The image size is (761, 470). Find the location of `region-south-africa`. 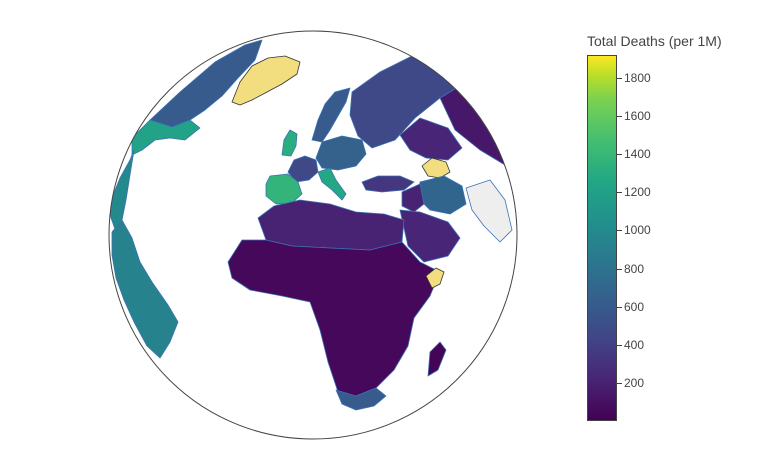

region-south-africa is located at coordinates (361, 399).